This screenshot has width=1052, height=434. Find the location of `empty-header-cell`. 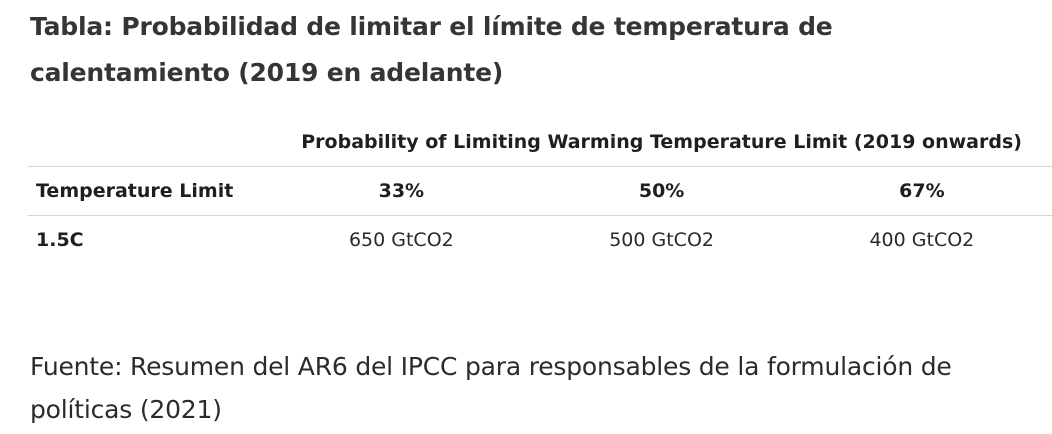

empty-header-cell is located at coordinates (150, 142).